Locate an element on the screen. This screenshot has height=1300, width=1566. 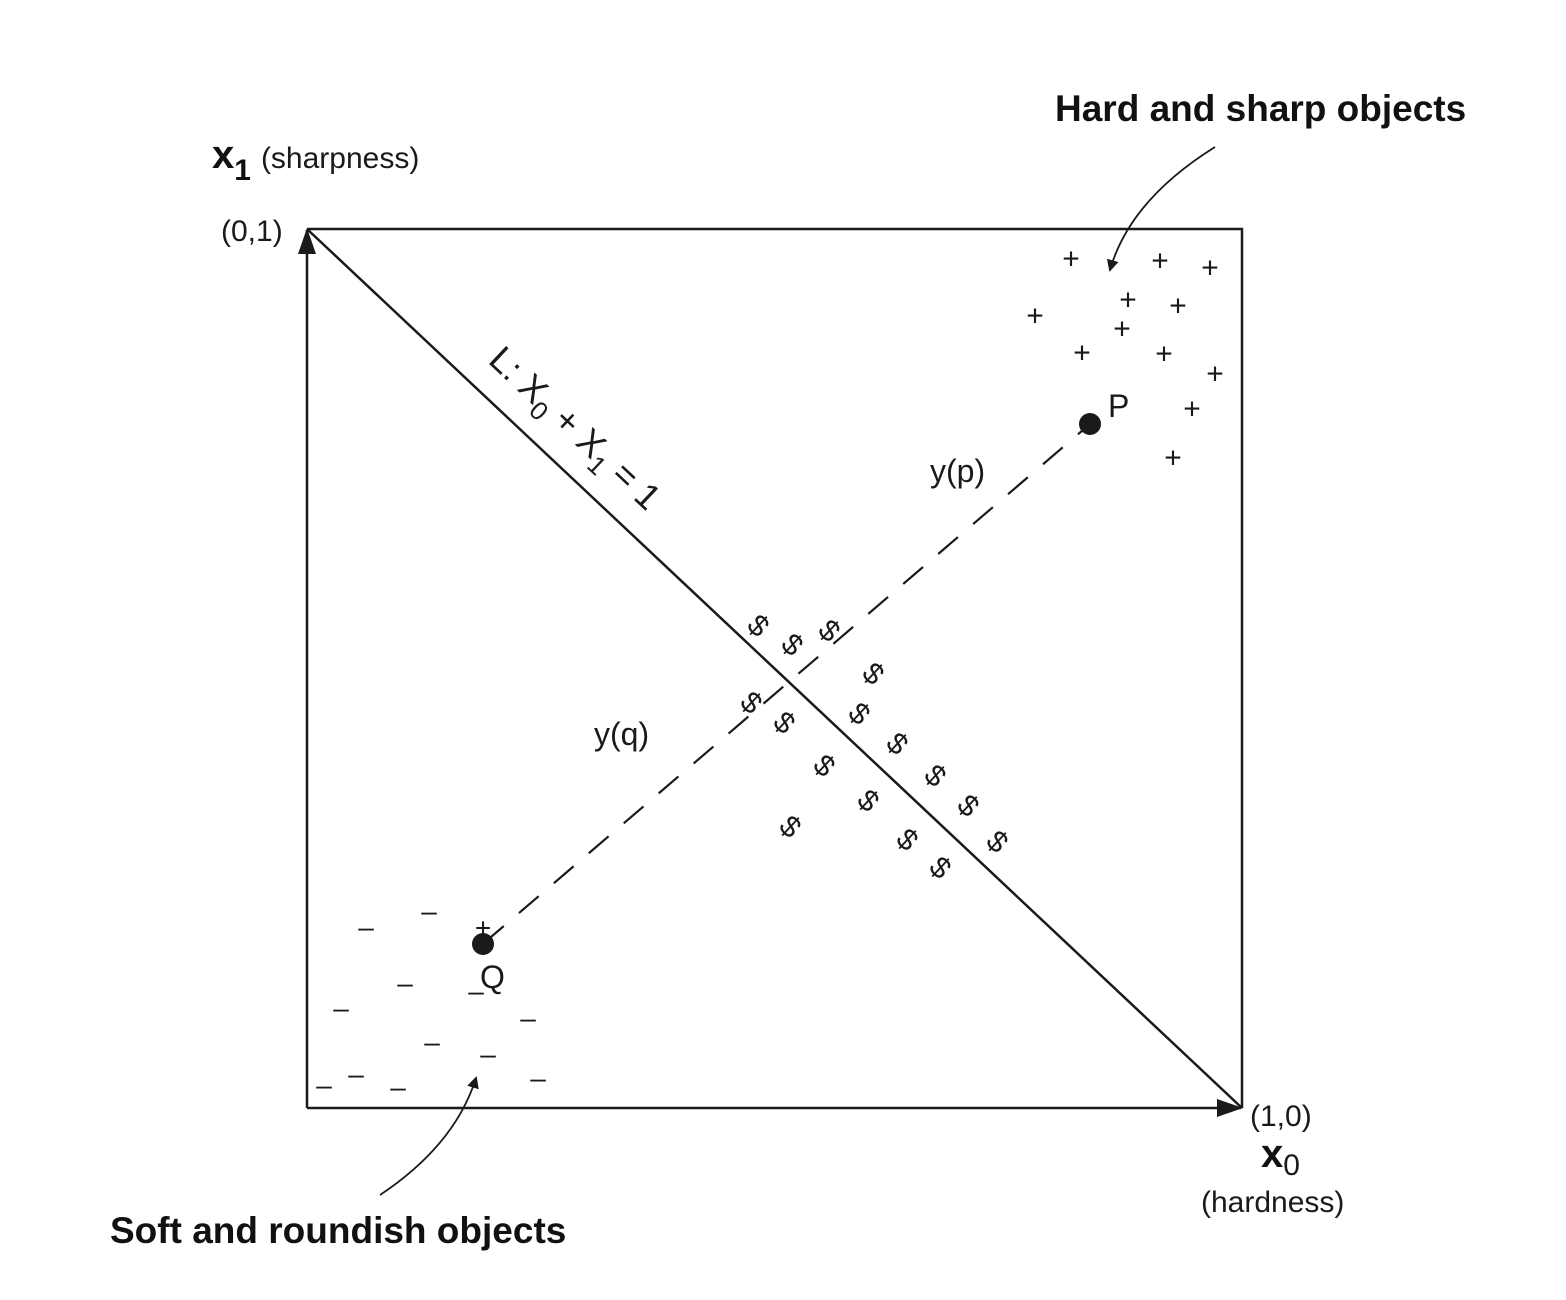
y-axis-corner-label: (0,1) is located at coordinates (252, 231).